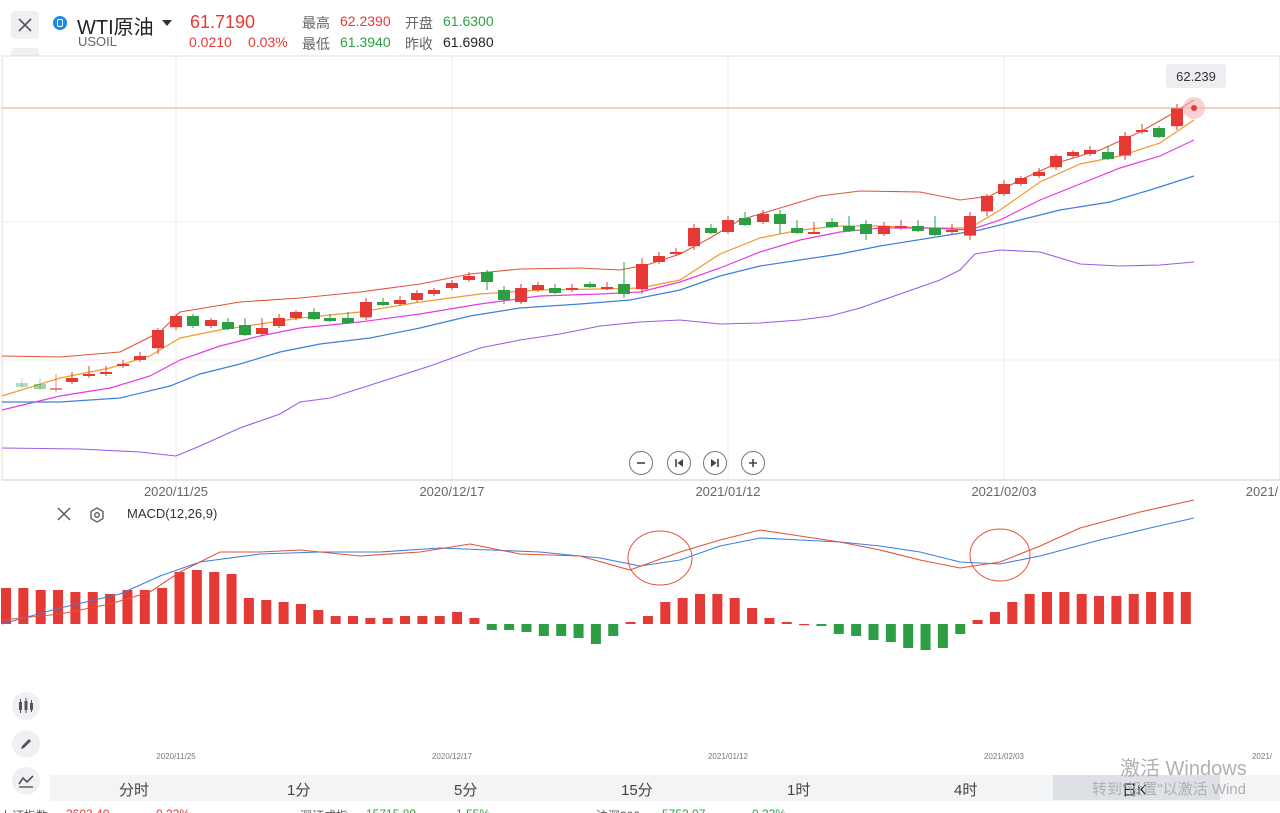 The image size is (1280, 813). I want to click on close-button, so click(25, 25).